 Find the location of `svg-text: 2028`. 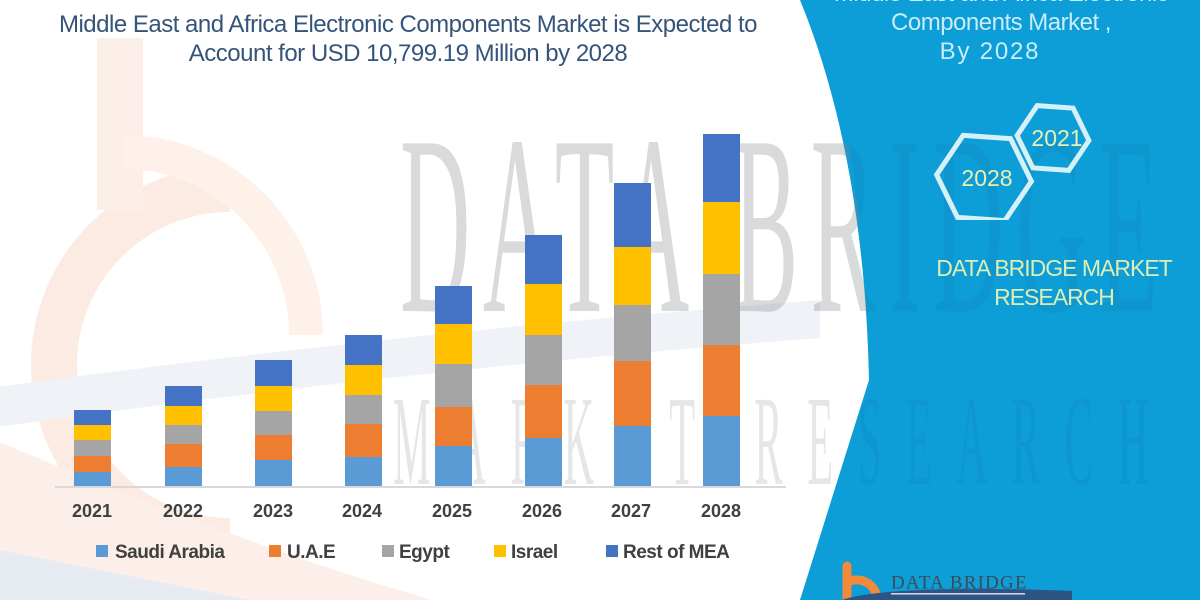

svg-text: 2028 is located at coordinates (986, 178).